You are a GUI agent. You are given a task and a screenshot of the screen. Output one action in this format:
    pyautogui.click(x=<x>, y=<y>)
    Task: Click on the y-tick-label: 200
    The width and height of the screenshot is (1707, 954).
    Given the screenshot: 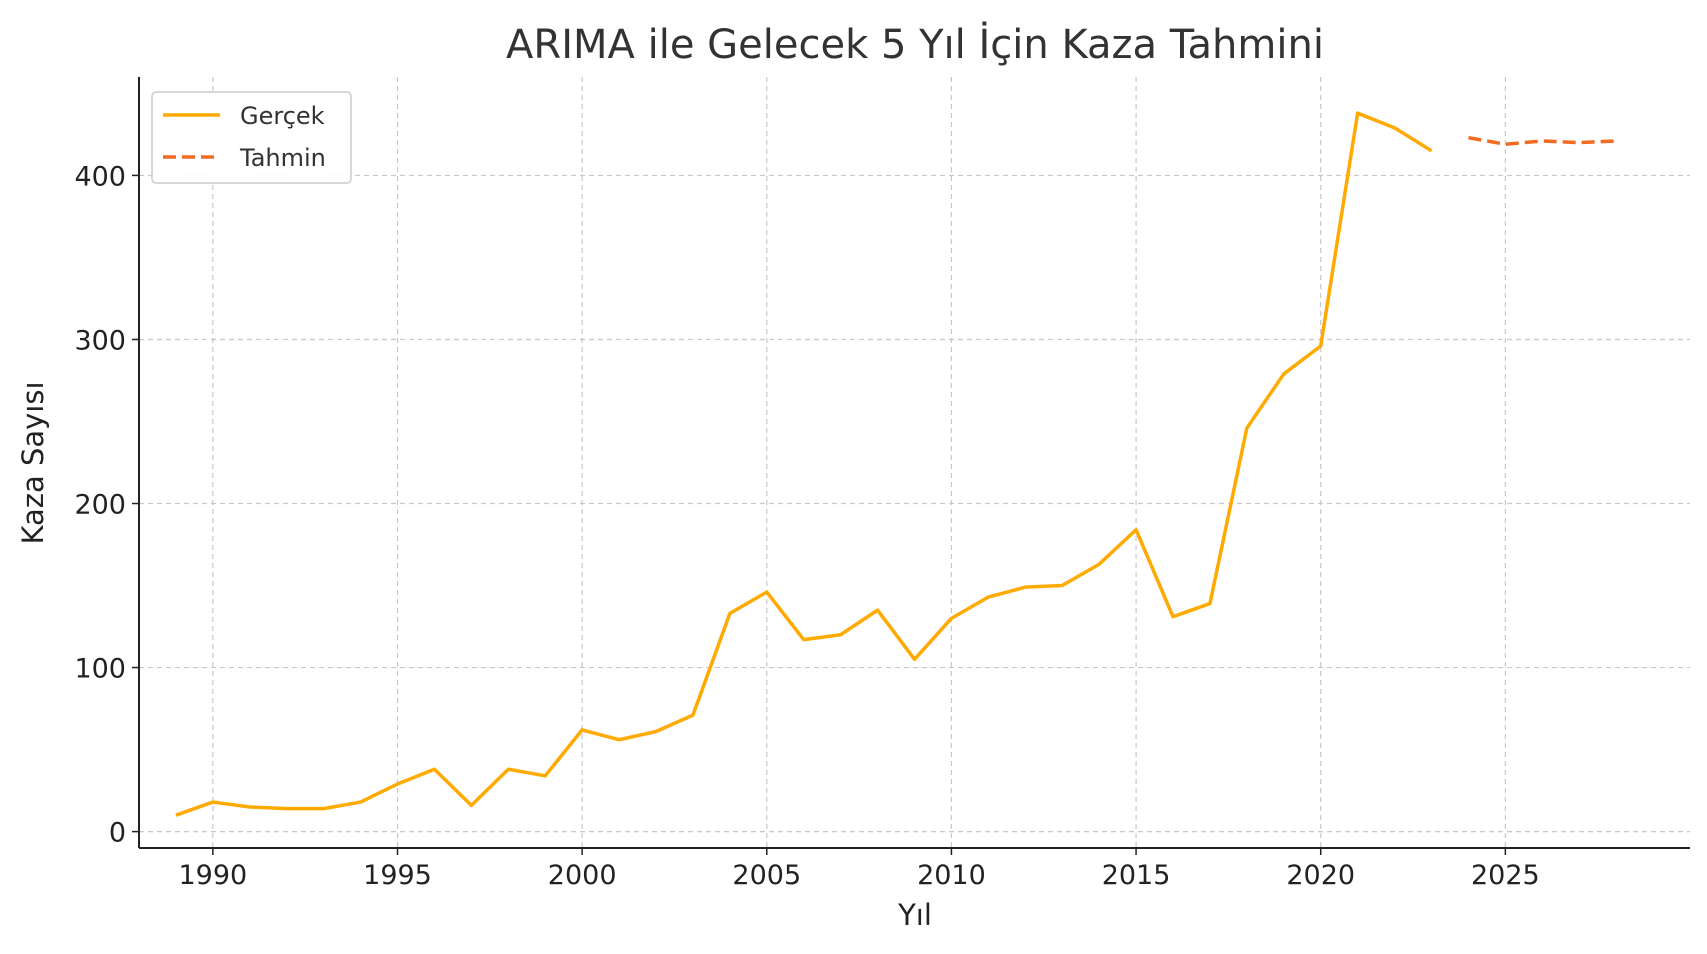 What is the action you would take?
    pyautogui.click(x=100, y=505)
    